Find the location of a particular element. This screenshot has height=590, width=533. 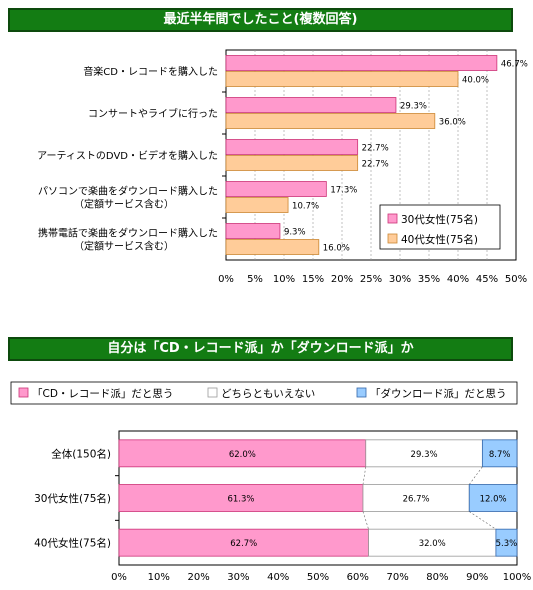

chart2-category-label: 全体(150名) is located at coordinates (81, 453).